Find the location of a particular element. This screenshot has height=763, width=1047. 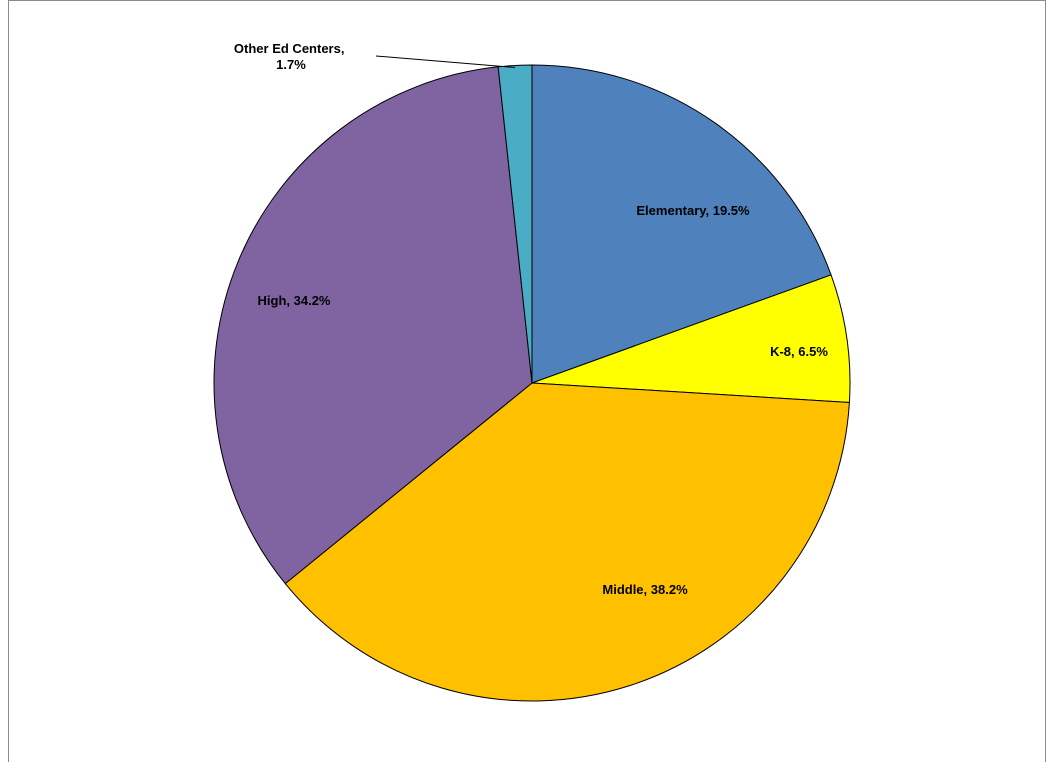

slice-label-high: High, 34.2% is located at coordinates (294, 300).